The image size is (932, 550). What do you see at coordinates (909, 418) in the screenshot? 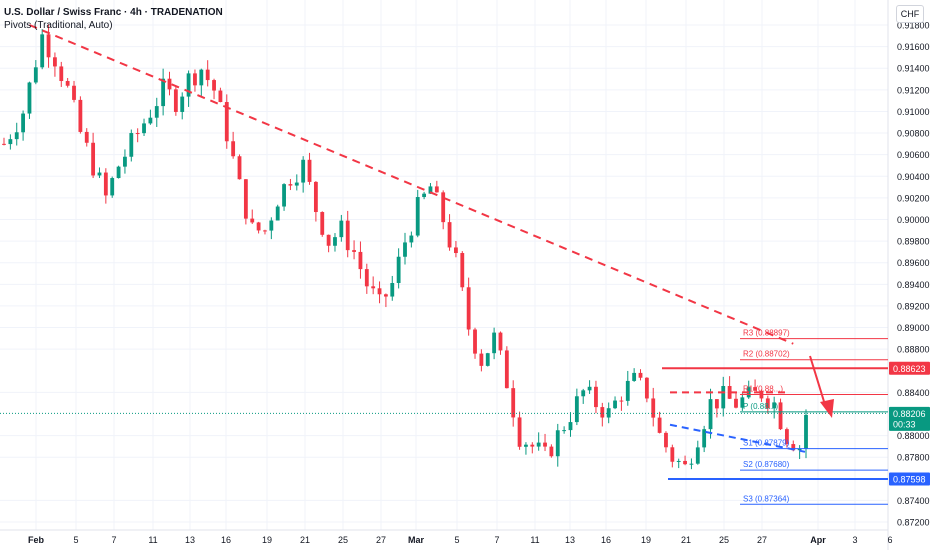
I see `last-price-badge` at bounding box center [909, 418].